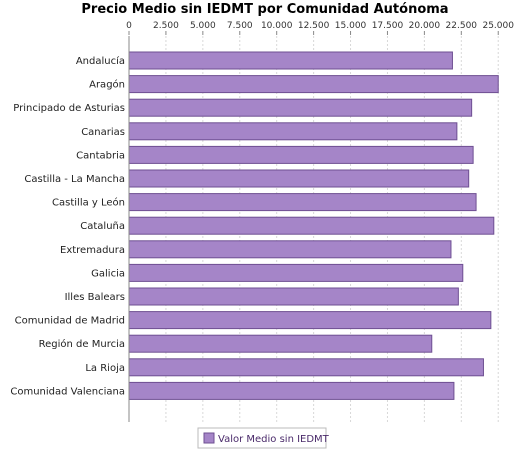 The width and height of the screenshot is (525, 450). What do you see at coordinates (203, 26) in the screenshot?
I see `x-tick-label: 5.000` at bounding box center [203, 26].